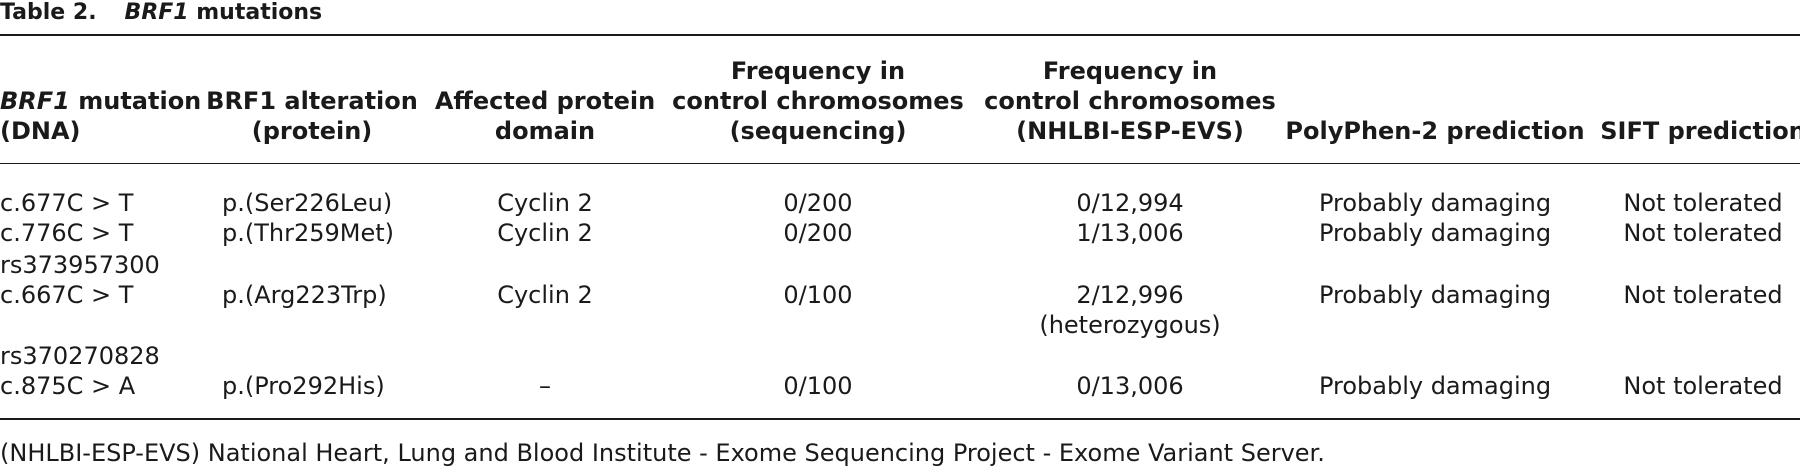 The image size is (1800, 471). What do you see at coordinates (545, 116) in the screenshot?
I see `header-affected-domain: Affected protein domain` at bounding box center [545, 116].